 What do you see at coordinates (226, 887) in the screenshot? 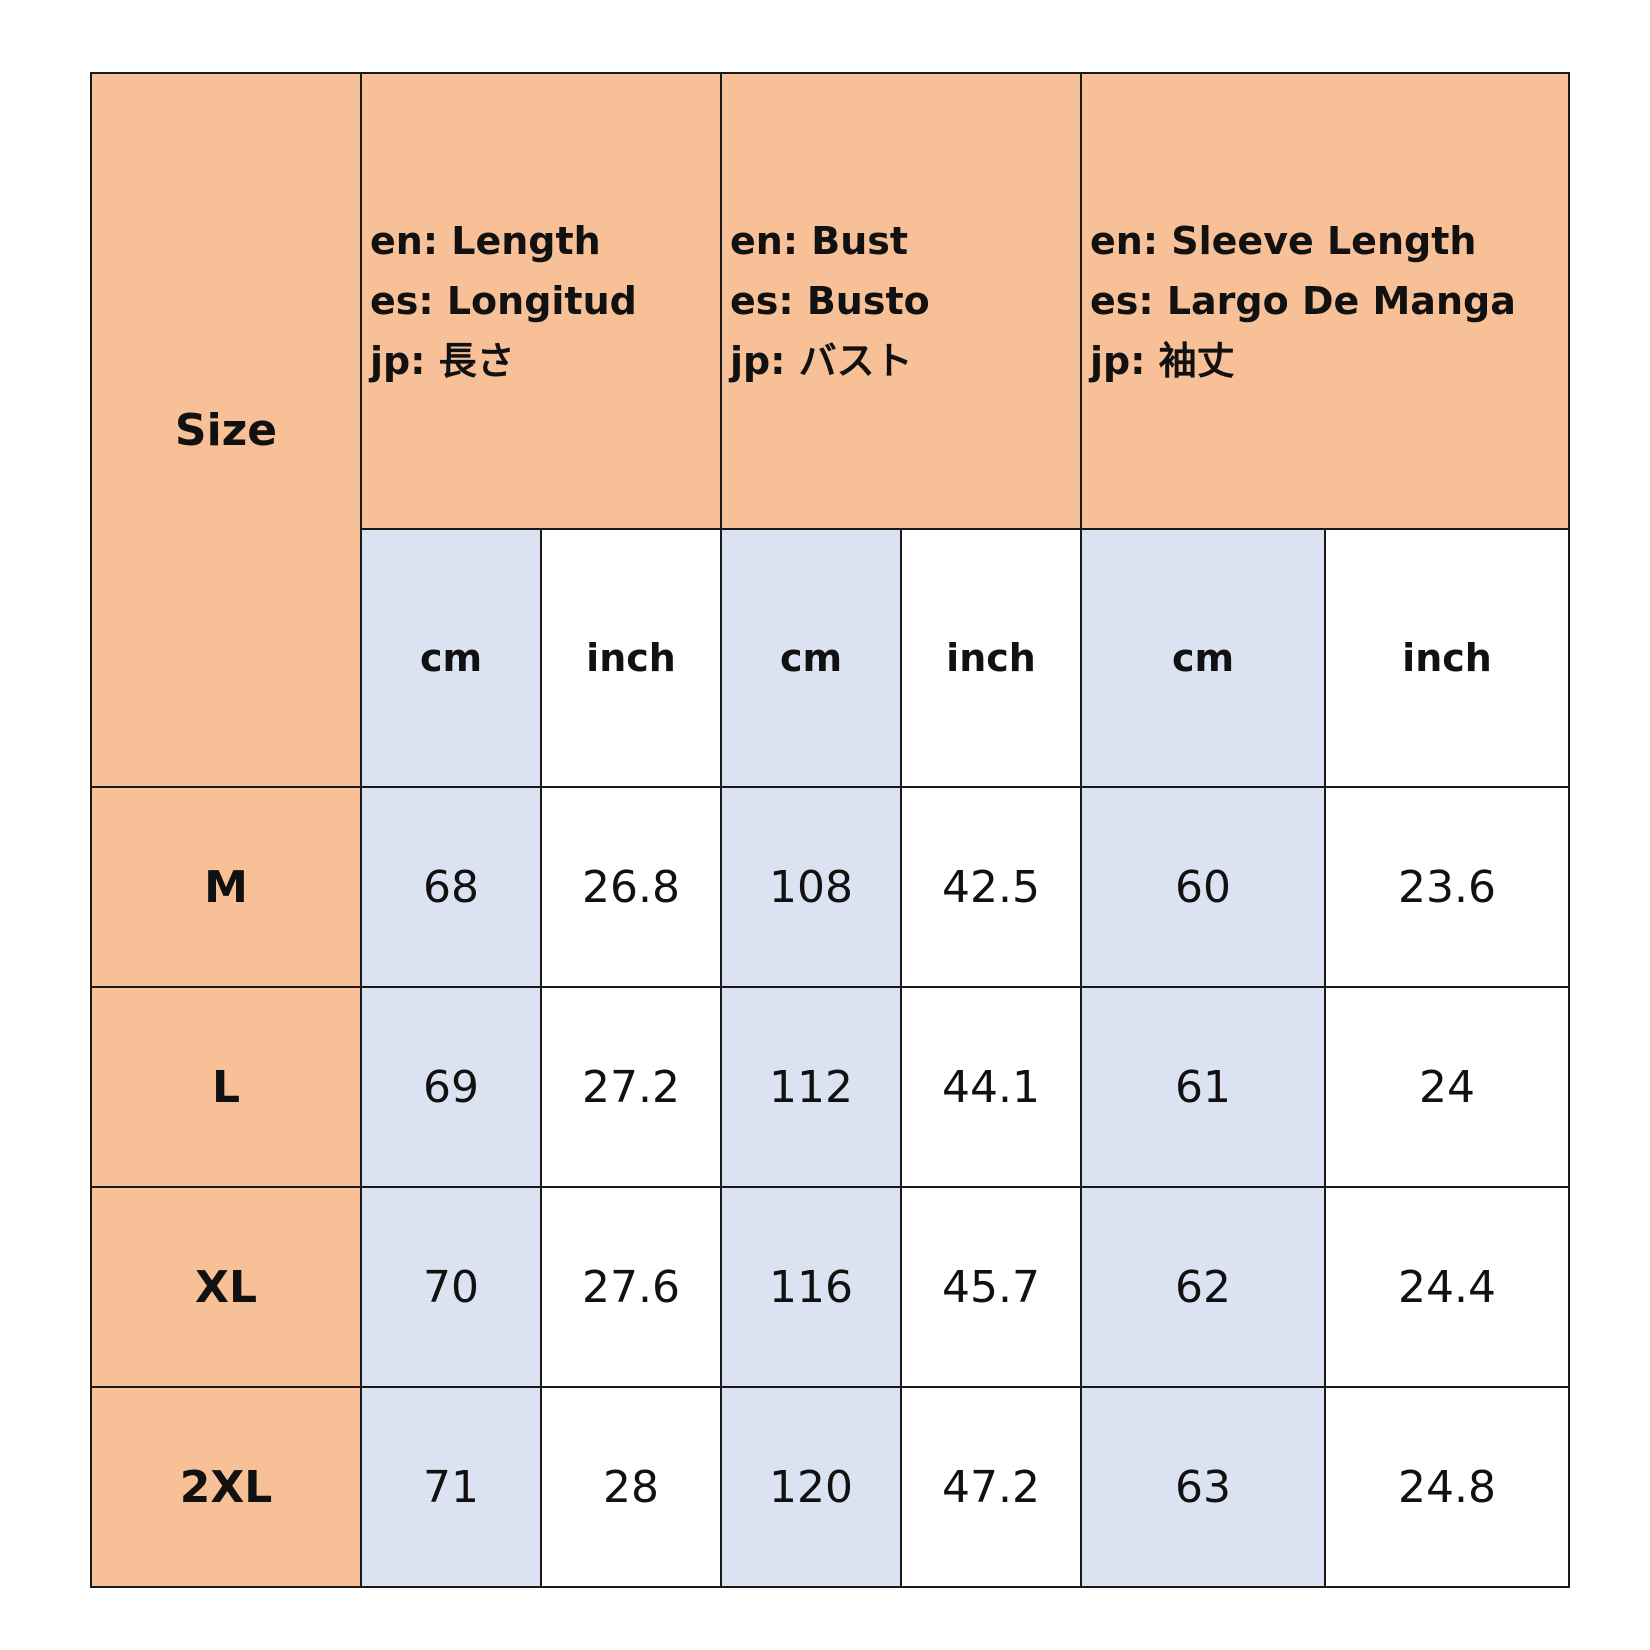
I see `size-label: M` at bounding box center [226, 887].